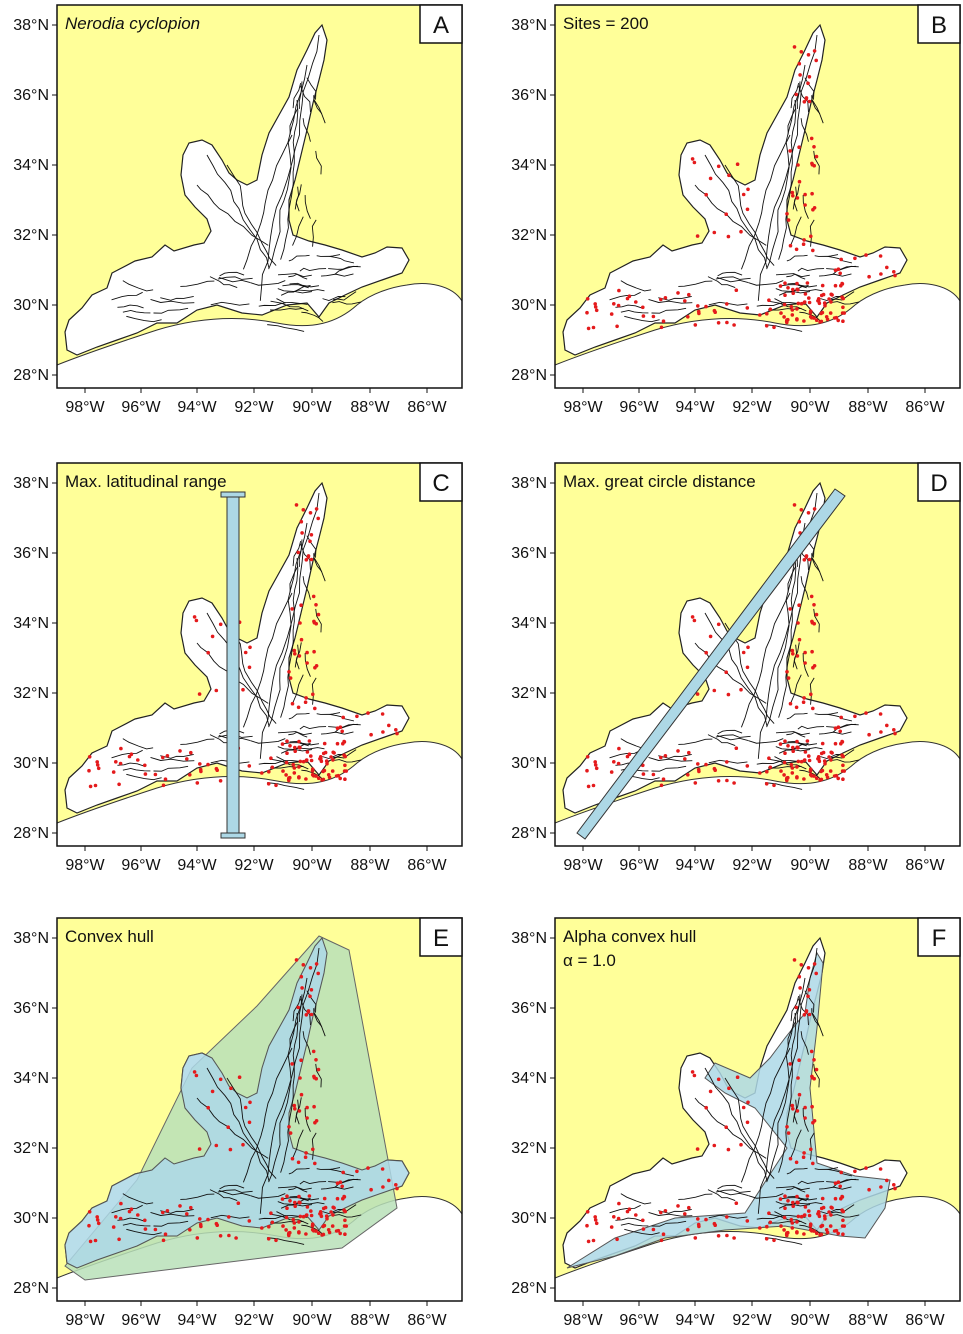 Image resolution: width=963 pixels, height=1334 pixels. What do you see at coordinates (583, 407) in the screenshot?
I see `lon-tick-label: 98°W` at bounding box center [583, 407].